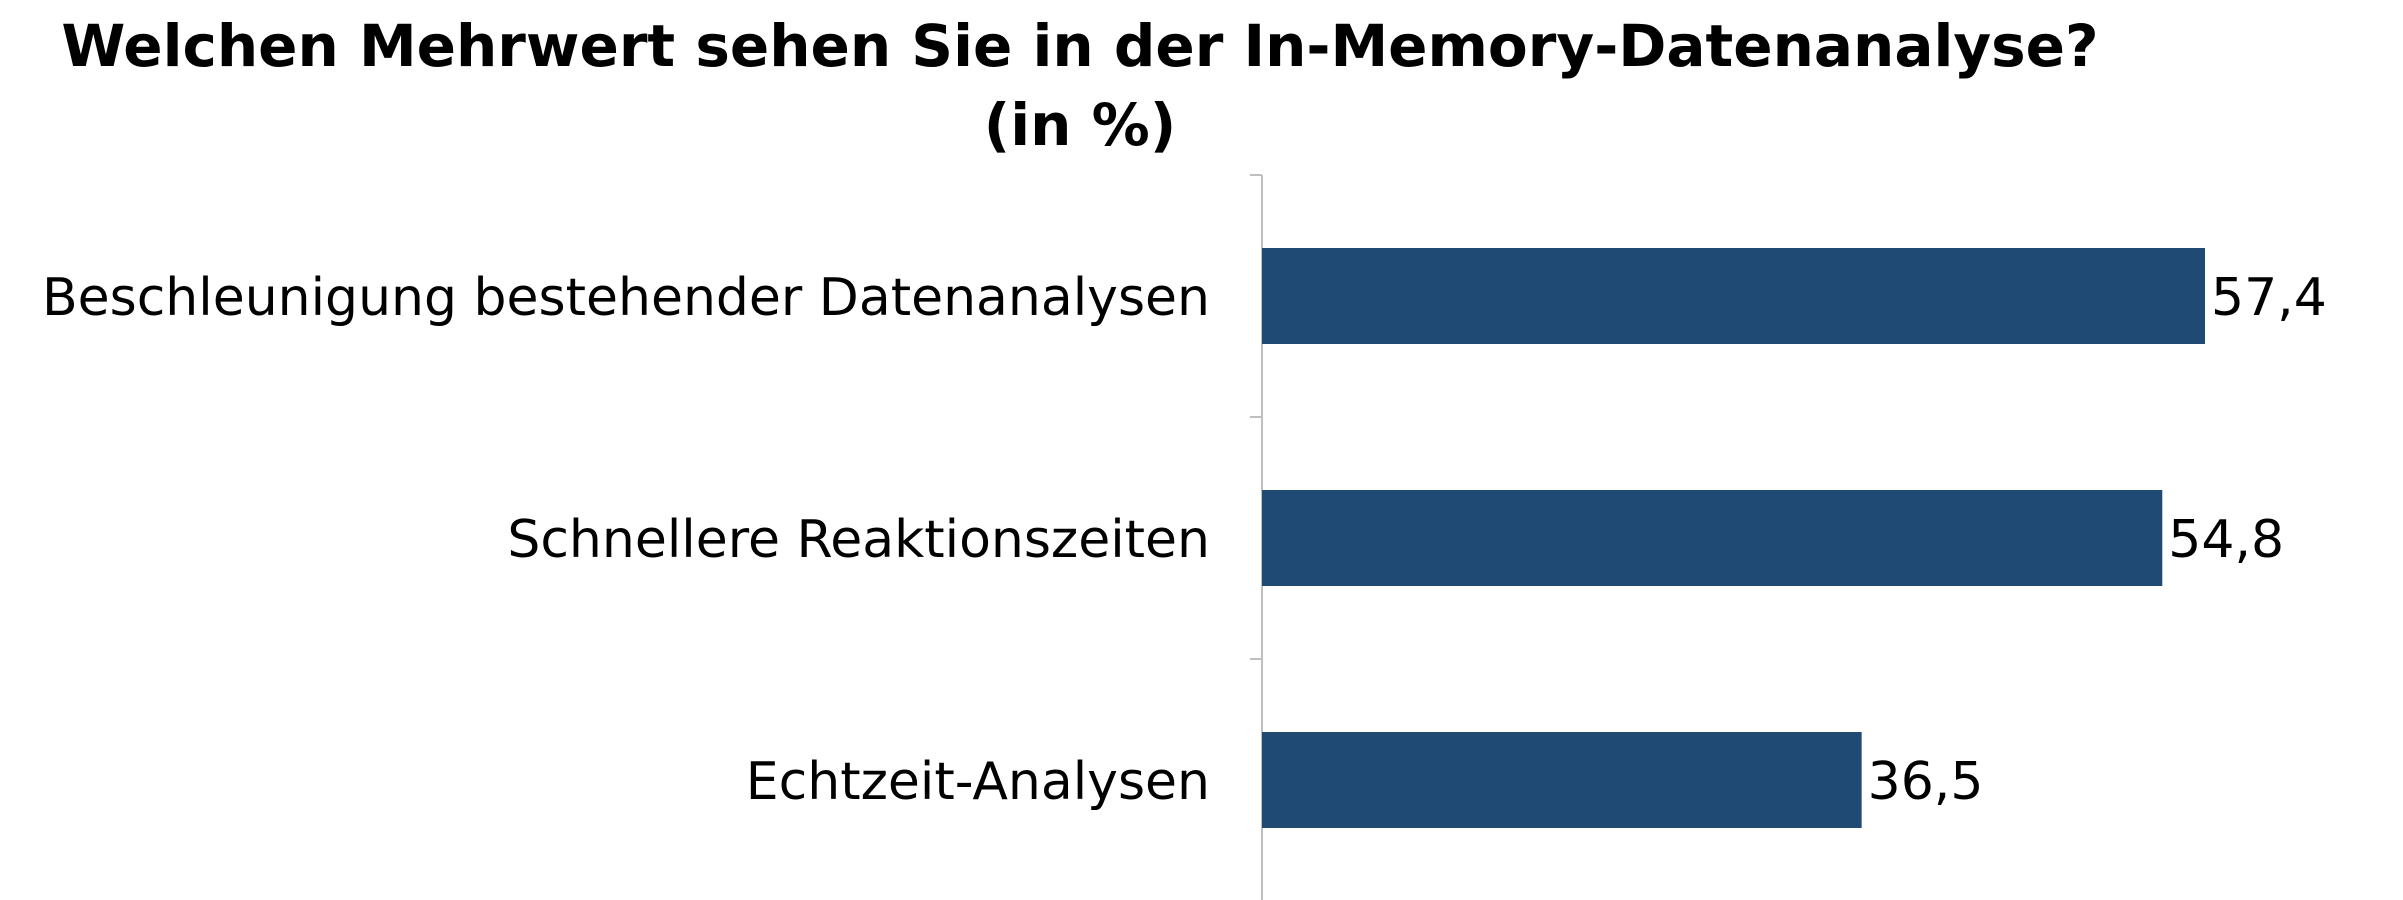 The height and width of the screenshot is (900, 2403). Describe the element at coordinates (978, 782) in the screenshot. I see `category-label: Echtzeit-Analysen` at that location.